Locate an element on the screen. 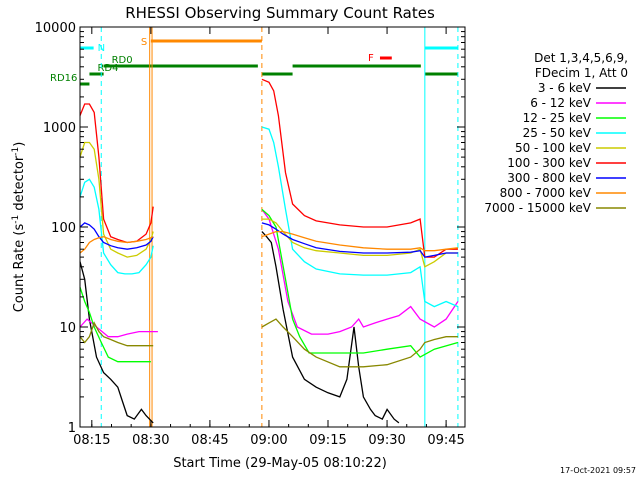 The width and height of the screenshot is (640, 480). legend-label-0: 3 - 6 keV is located at coordinates (565, 88).